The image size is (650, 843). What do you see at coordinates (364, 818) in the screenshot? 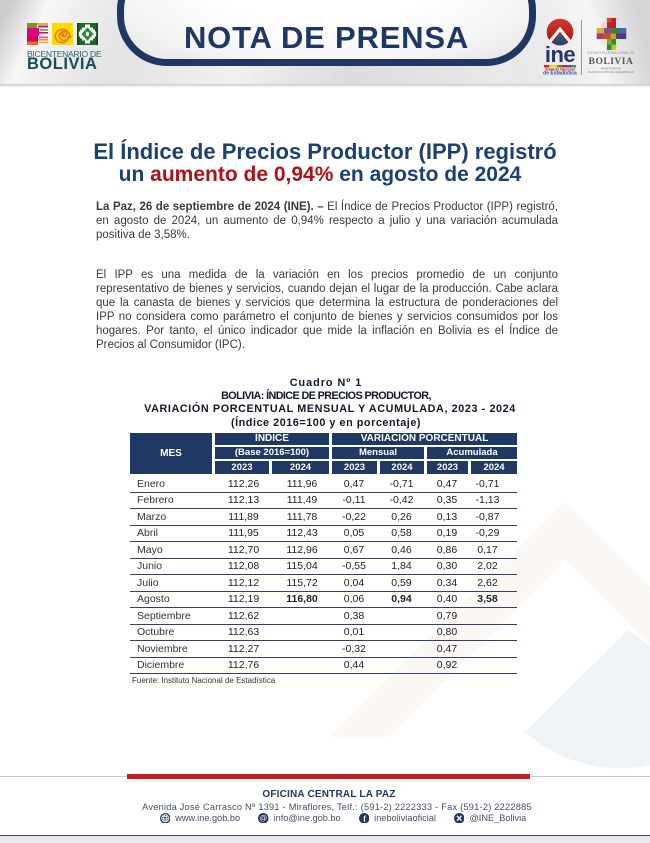
I see `svg-text: f` at bounding box center [364, 818].